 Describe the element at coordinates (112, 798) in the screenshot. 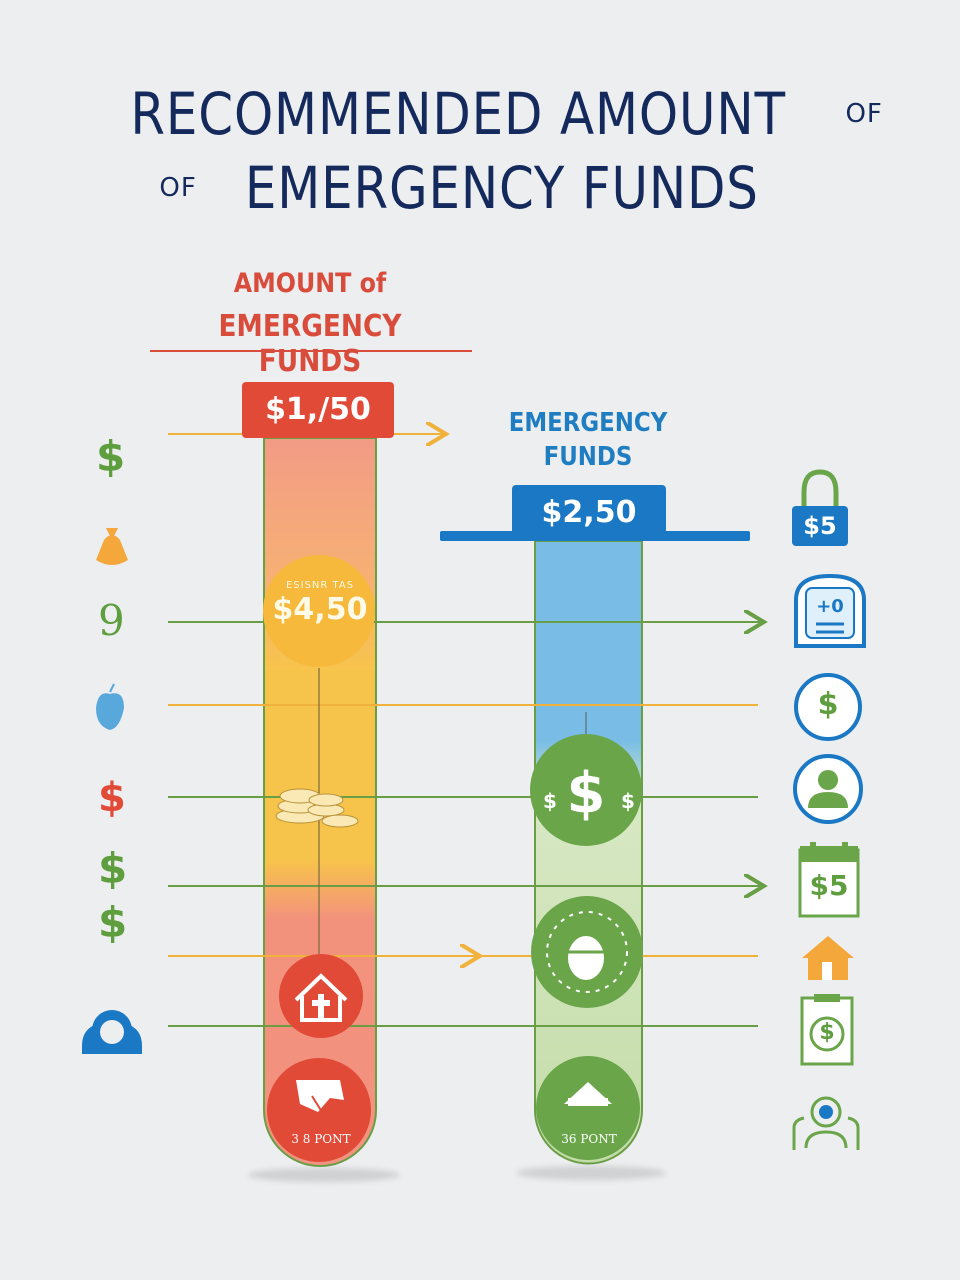

I see `dollar-red-icon: $` at that location.